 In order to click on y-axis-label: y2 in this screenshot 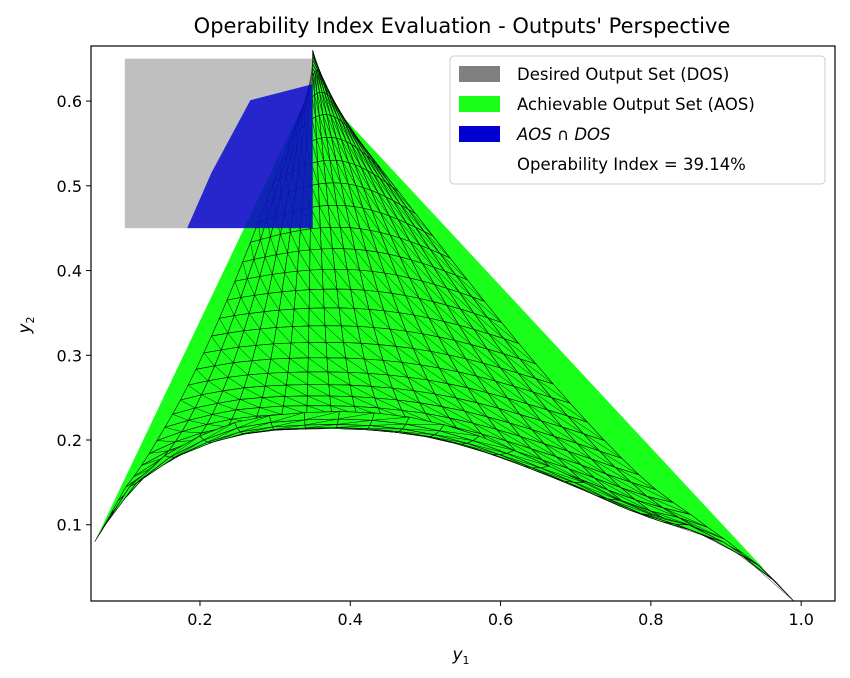, I will do `click(26, 325)`.